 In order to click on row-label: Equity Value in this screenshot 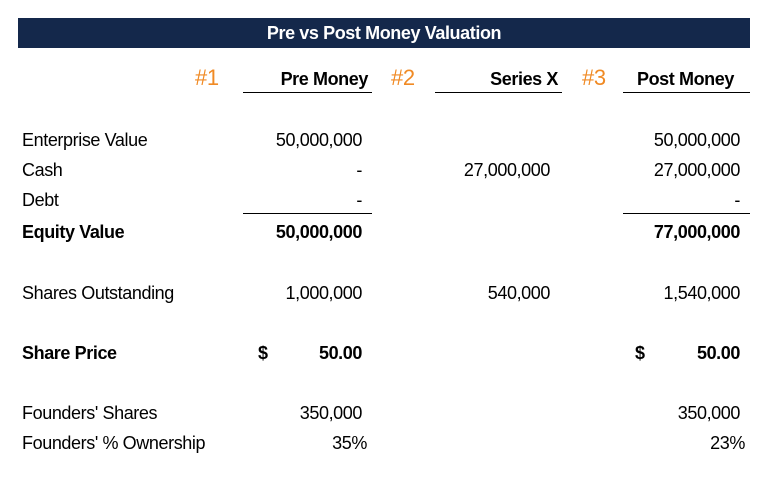, I will do `click(73, 232)`.